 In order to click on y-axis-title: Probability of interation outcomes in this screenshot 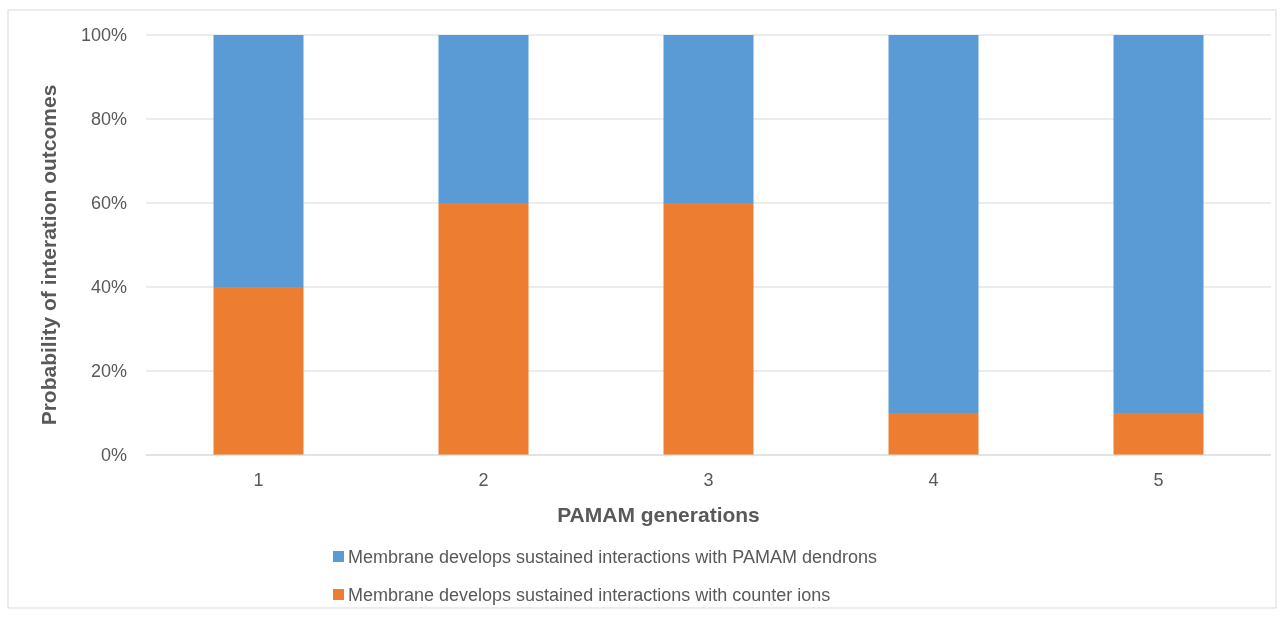, I will do `click(48, 255)`.